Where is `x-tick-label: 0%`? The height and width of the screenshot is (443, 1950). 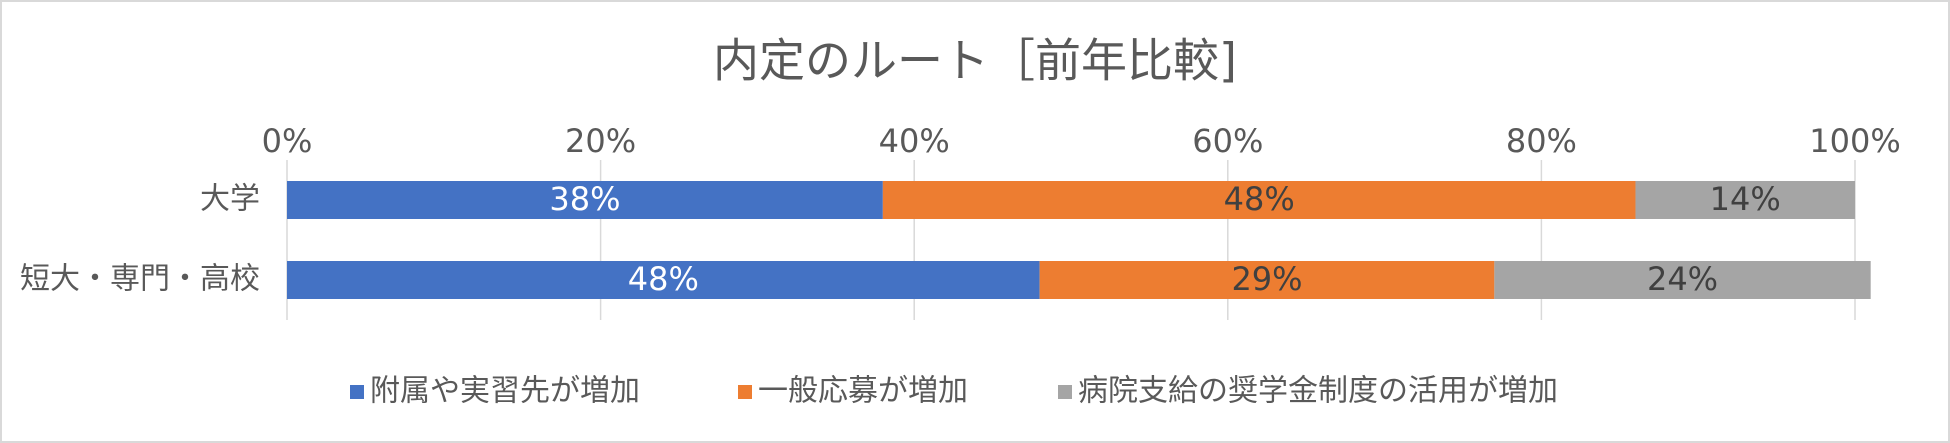 x-tick-label: 0% is located at coordinates (287, 141).